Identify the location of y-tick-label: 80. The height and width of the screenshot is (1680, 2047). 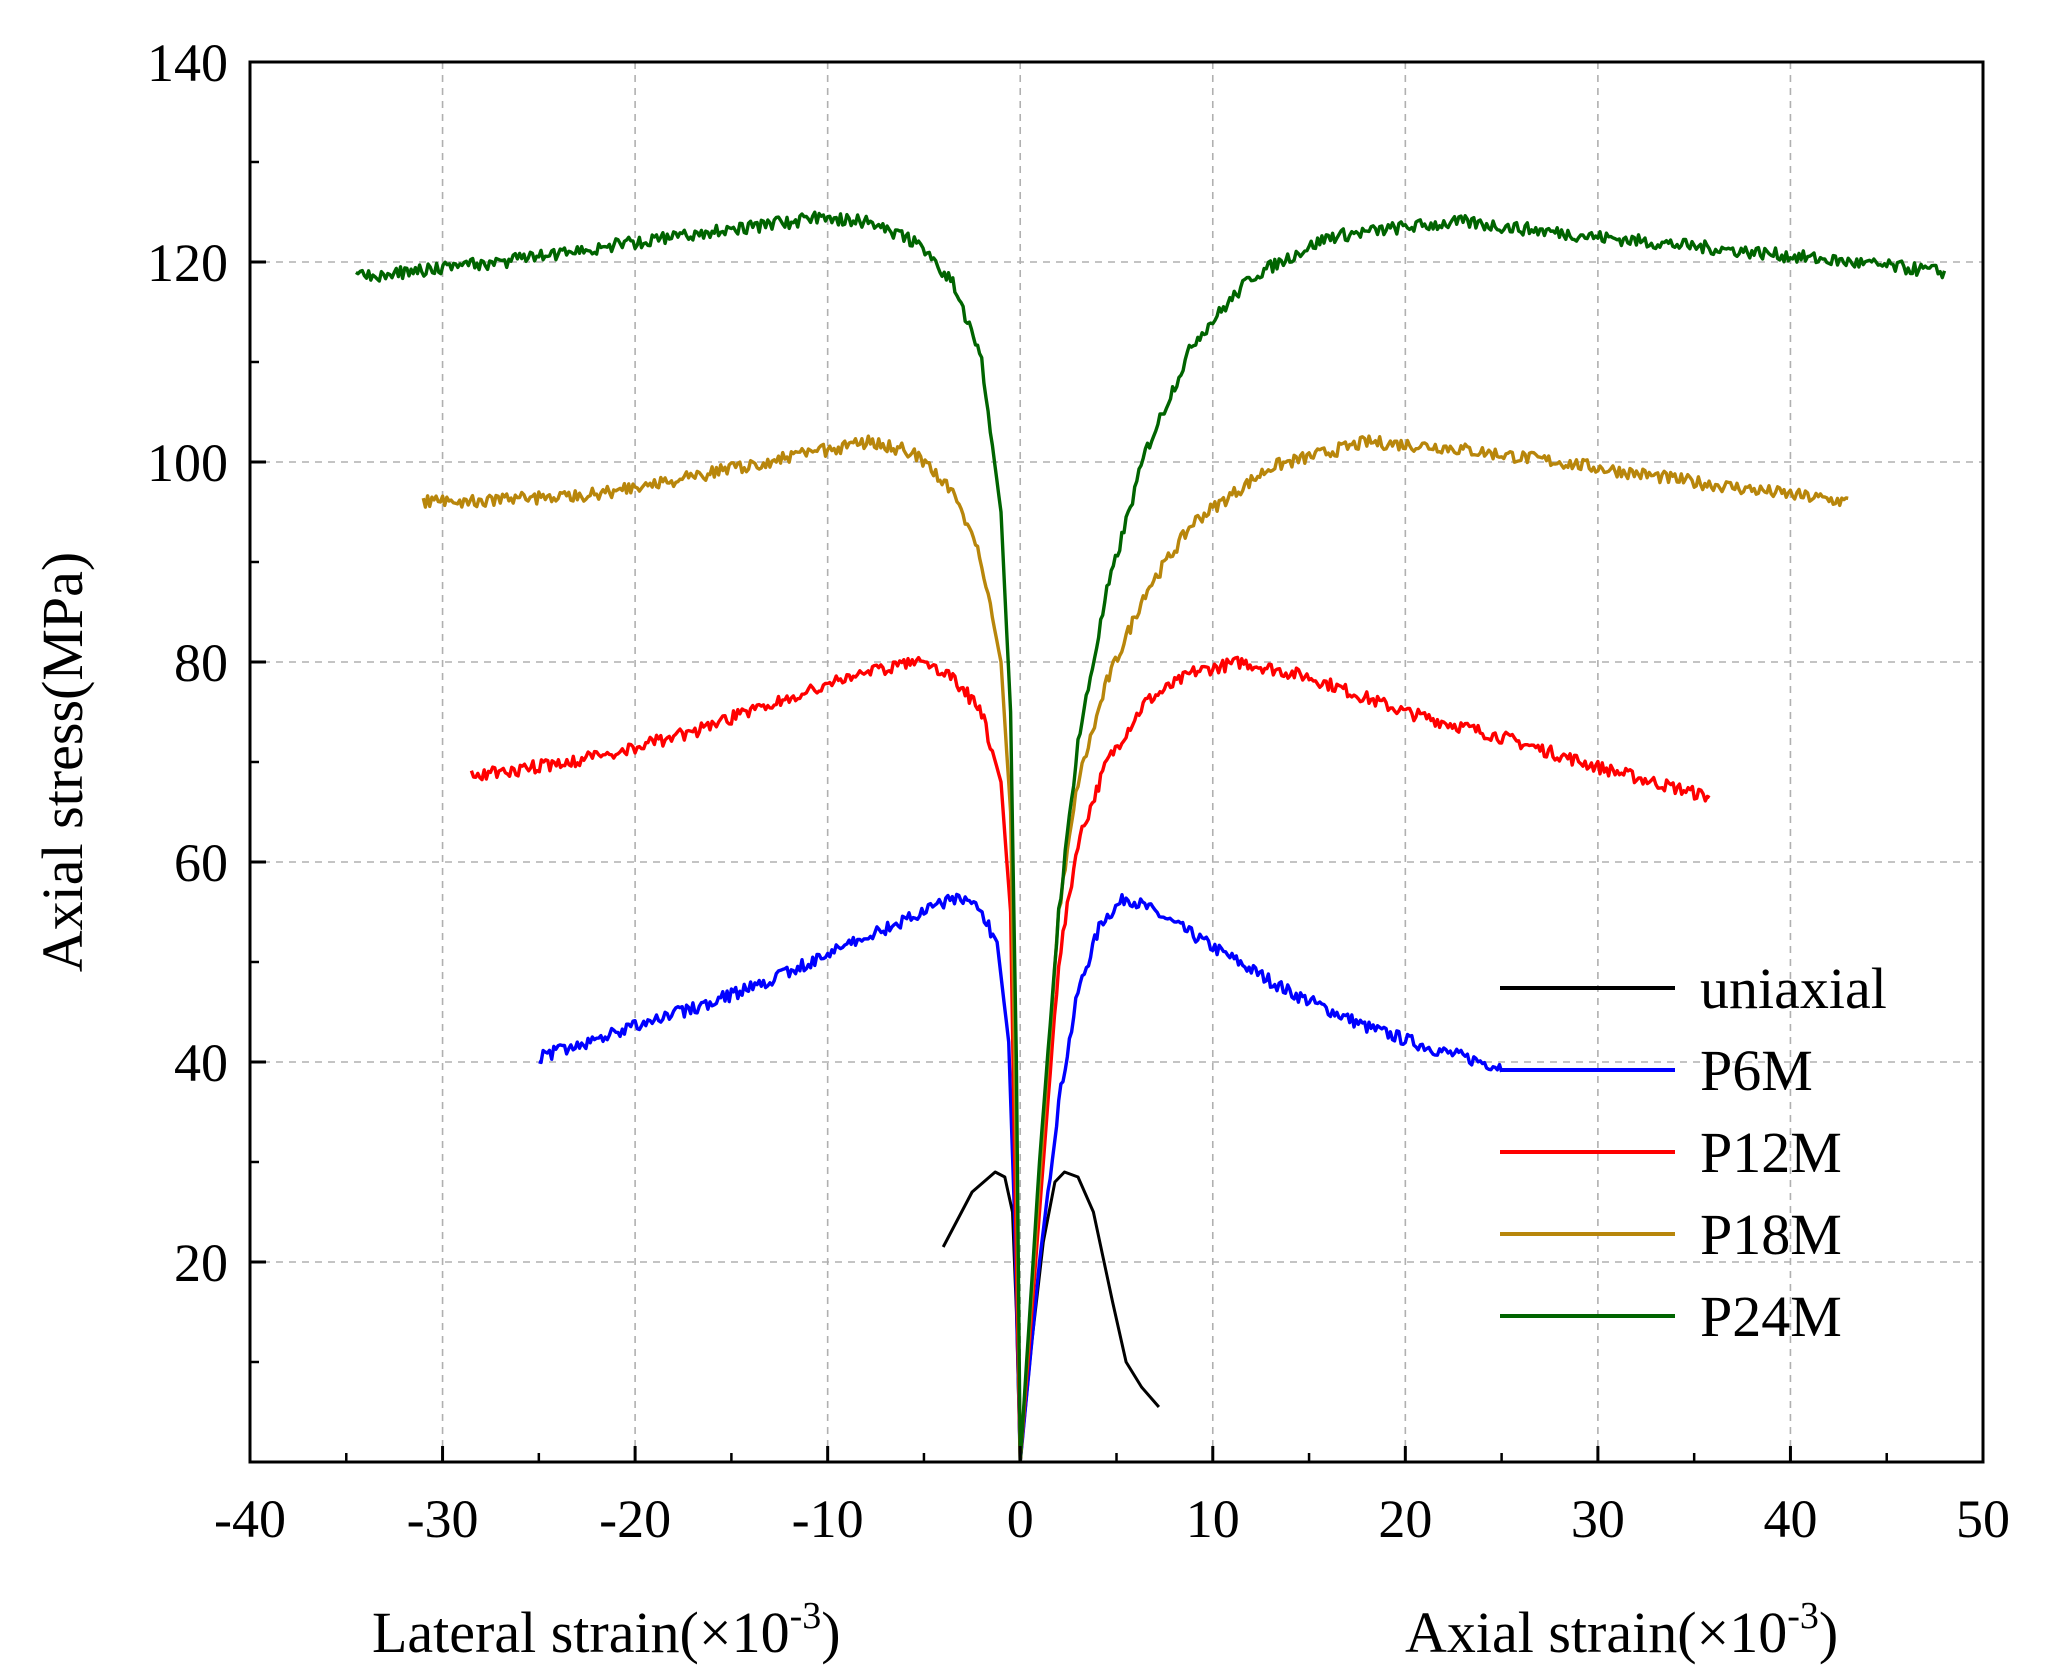
(201, 663).